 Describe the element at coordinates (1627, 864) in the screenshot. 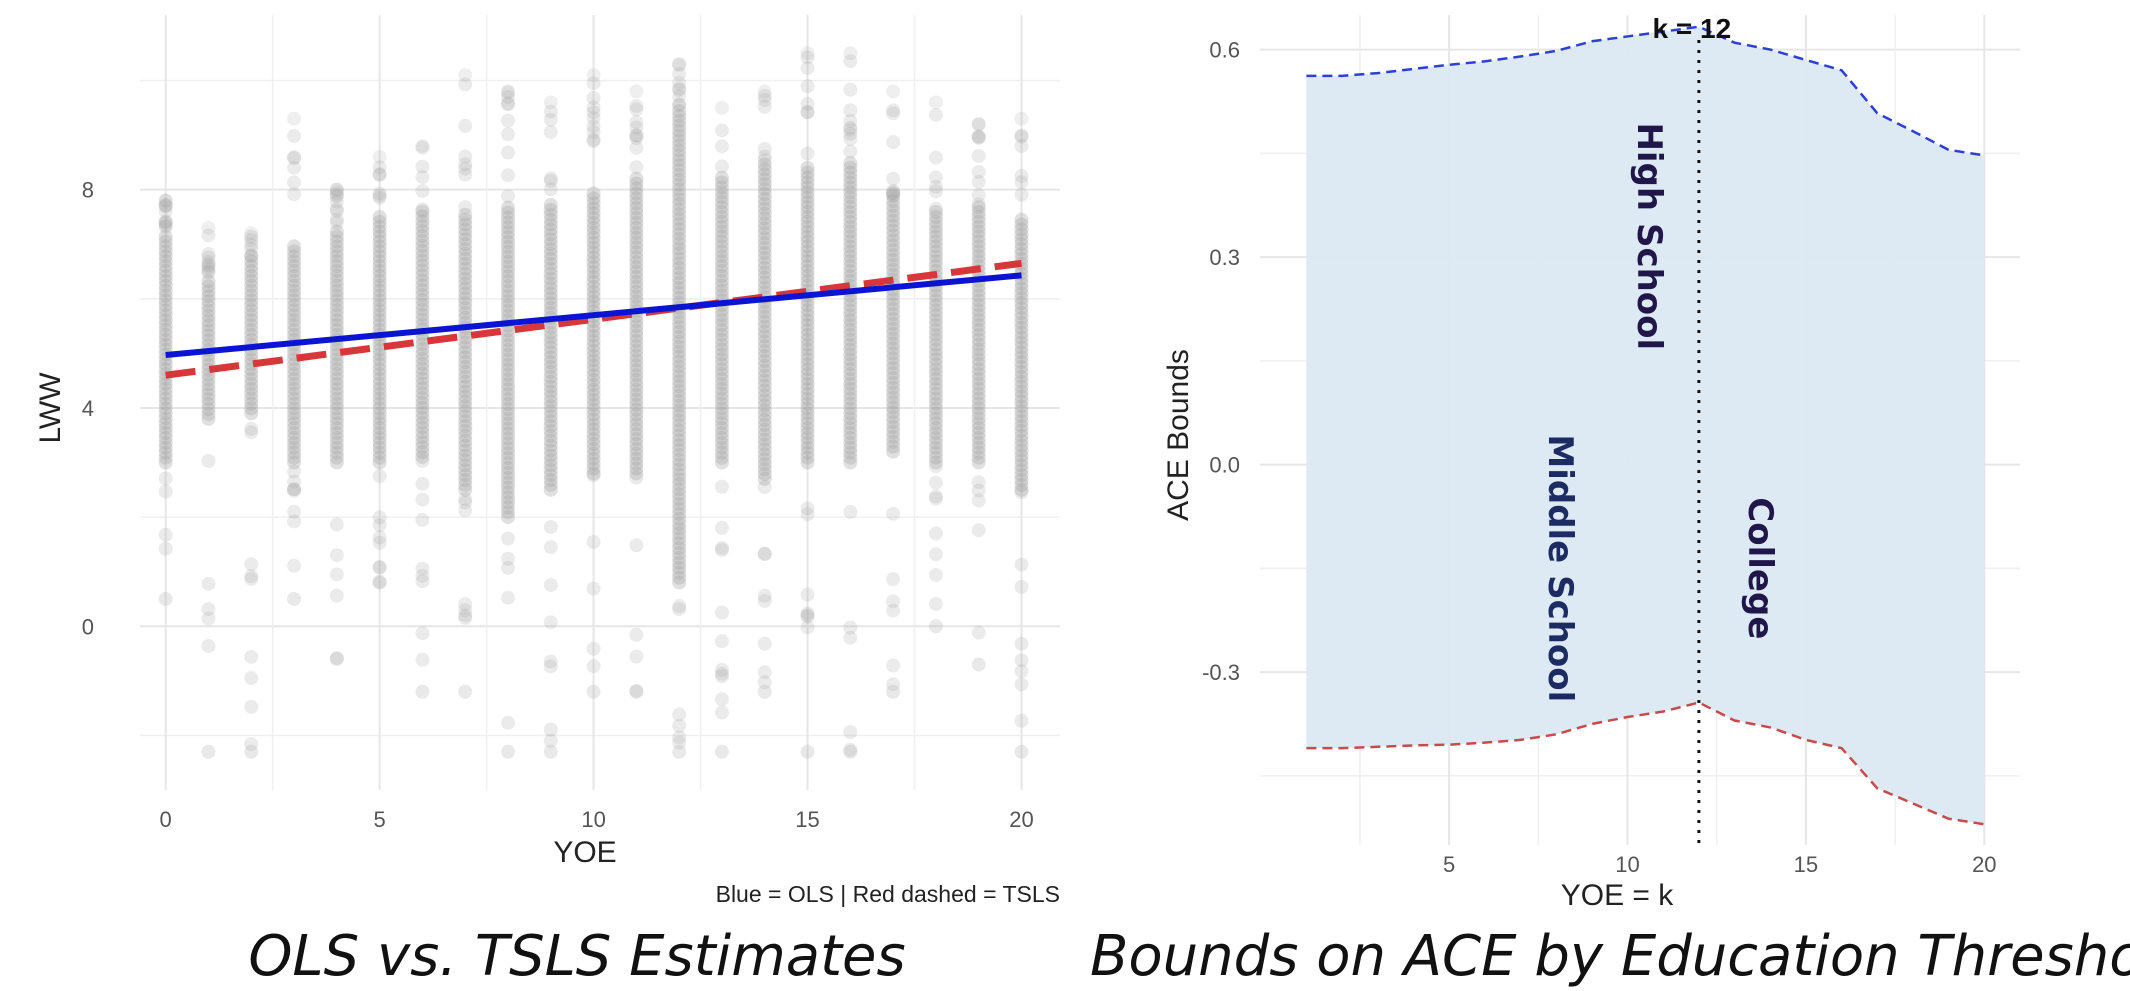

I see `right-x-tick-label: 10` at that location.